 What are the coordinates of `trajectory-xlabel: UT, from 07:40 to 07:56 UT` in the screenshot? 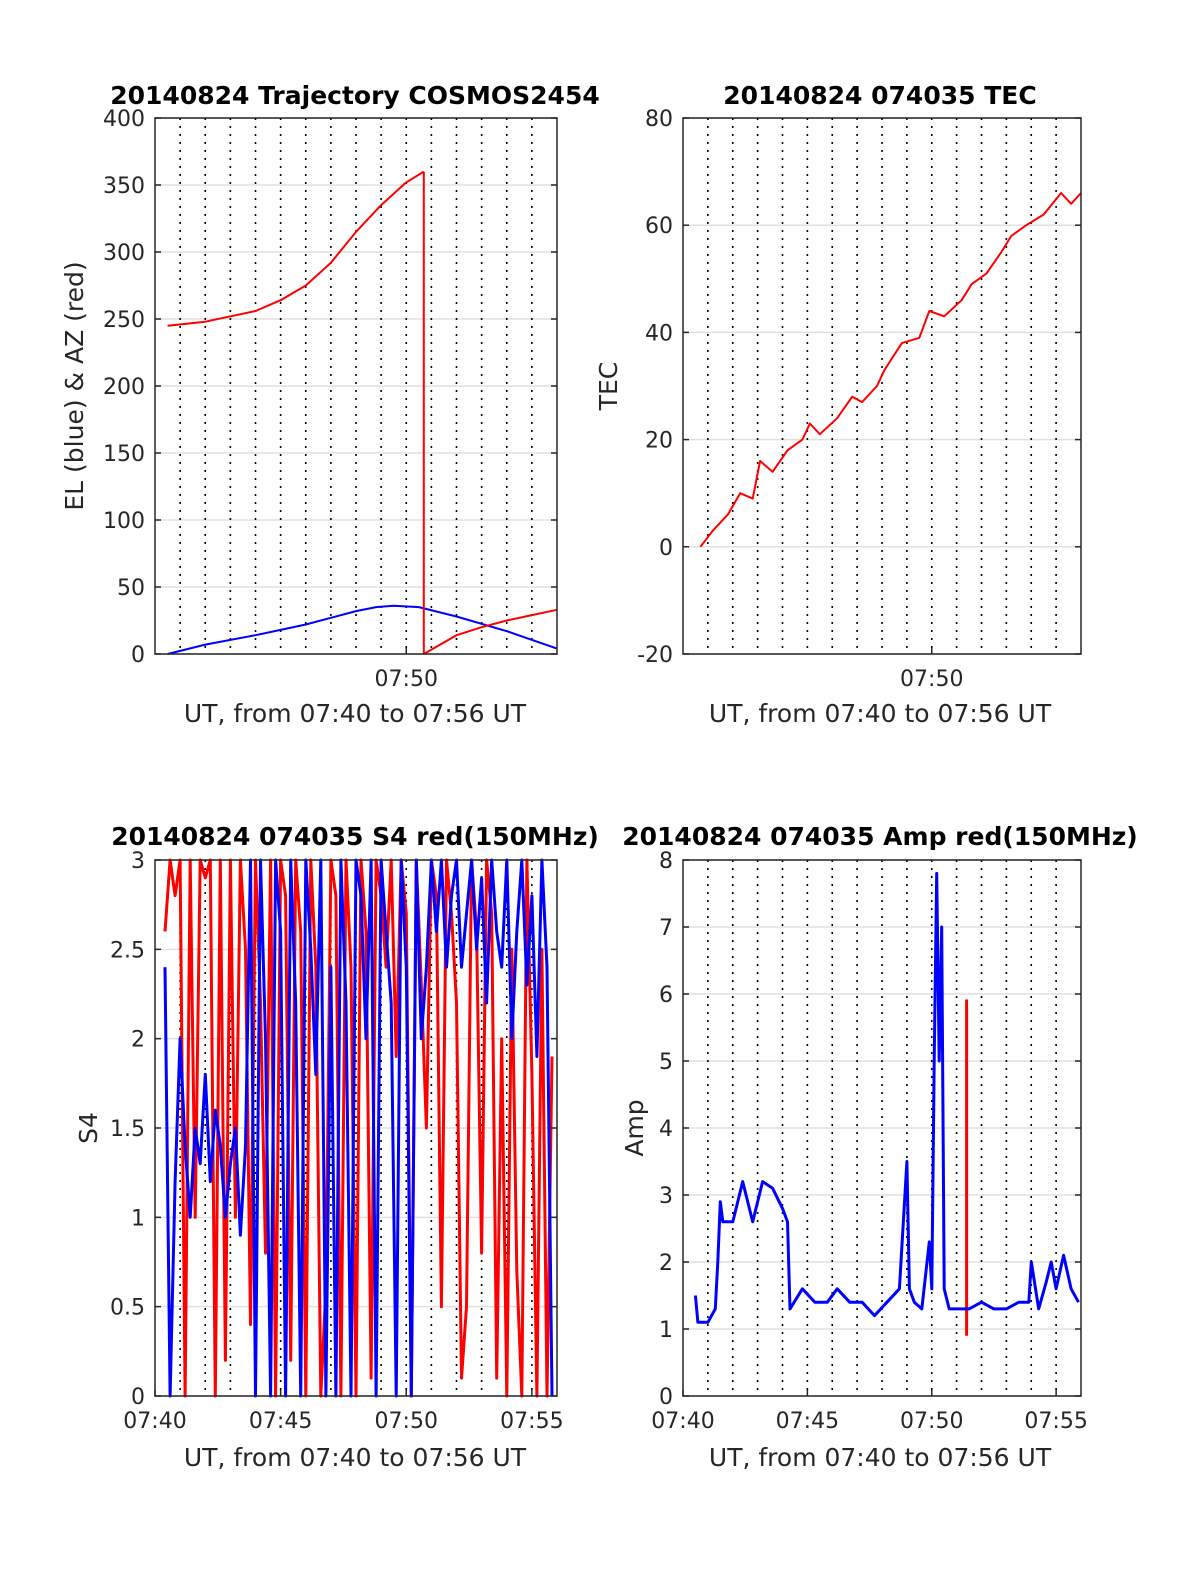 It's located at (355, 713).